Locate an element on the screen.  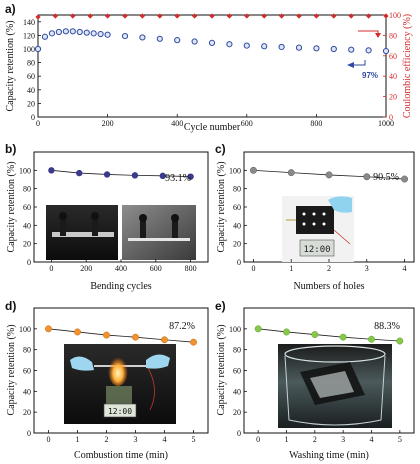
panel-b-xtick-label: 0 is located at coordinates (51, 268).